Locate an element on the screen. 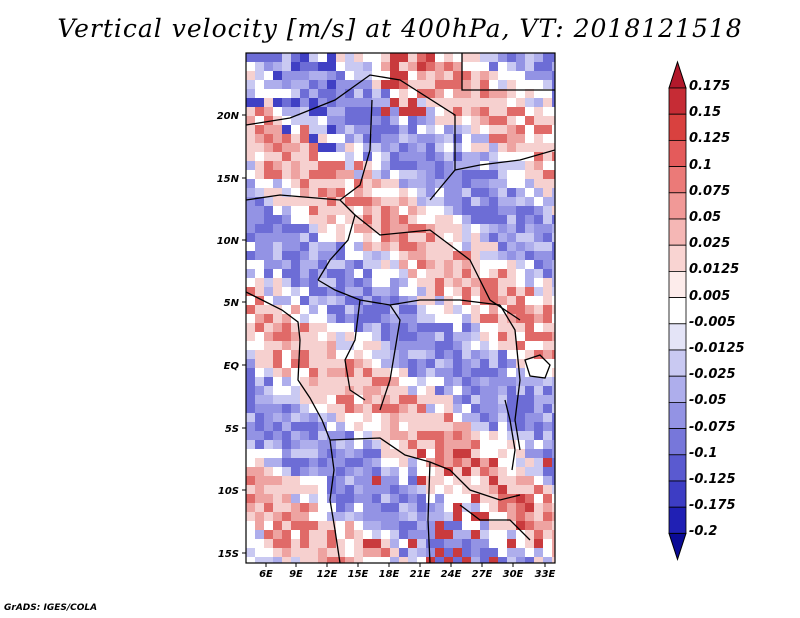 This screenshot has width=800, height=618. colorbar-label: -0.175 is located at coordinates (712, 506).